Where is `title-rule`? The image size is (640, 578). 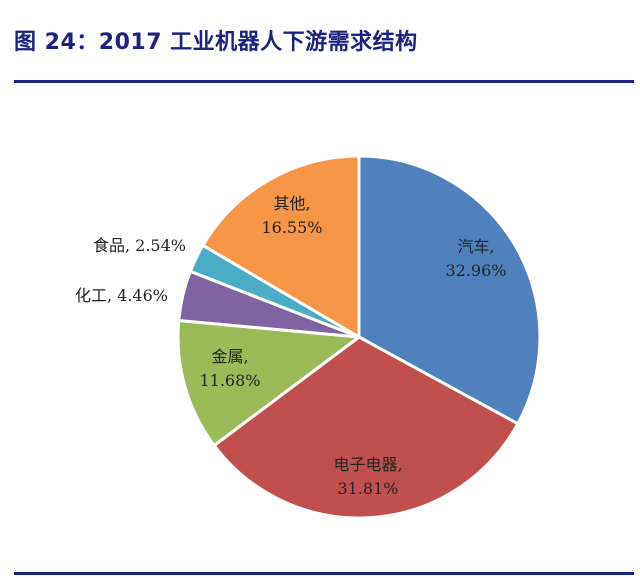
title-rule is located at coordinates (324, 81).